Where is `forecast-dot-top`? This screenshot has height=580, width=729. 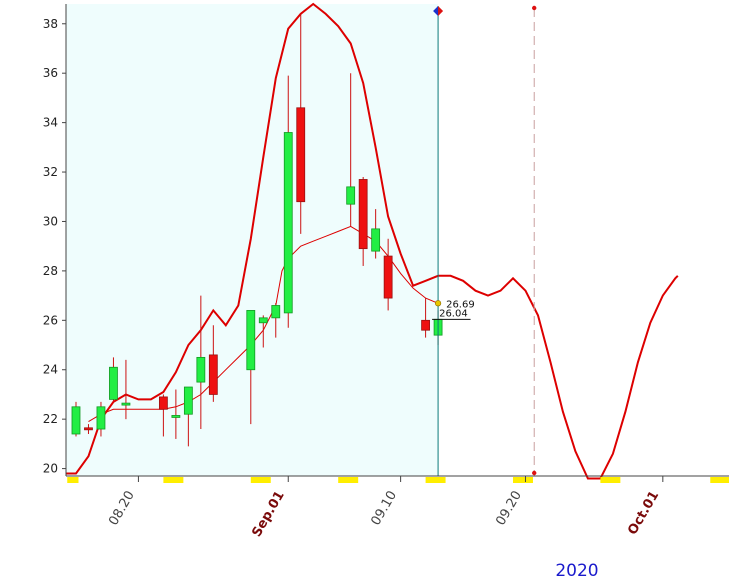 forecast-dot-top is located at coordinates (534, 8).